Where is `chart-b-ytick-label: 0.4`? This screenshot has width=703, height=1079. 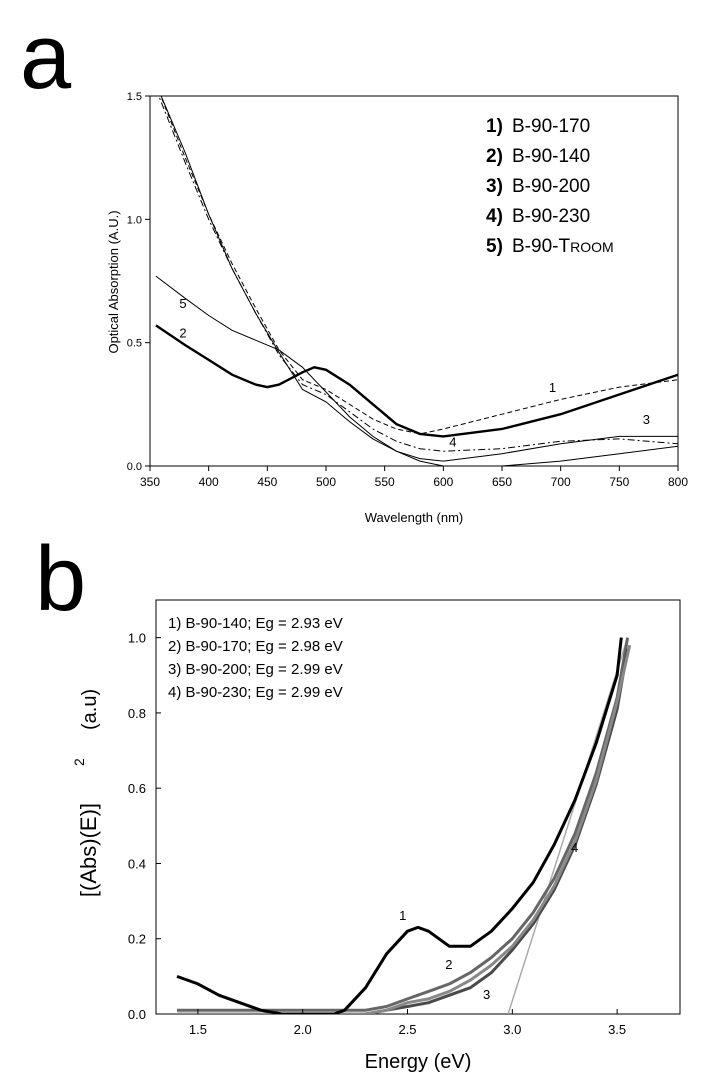
chart-b-ytick-label: 0.4 is located at coordinates (137, 863).